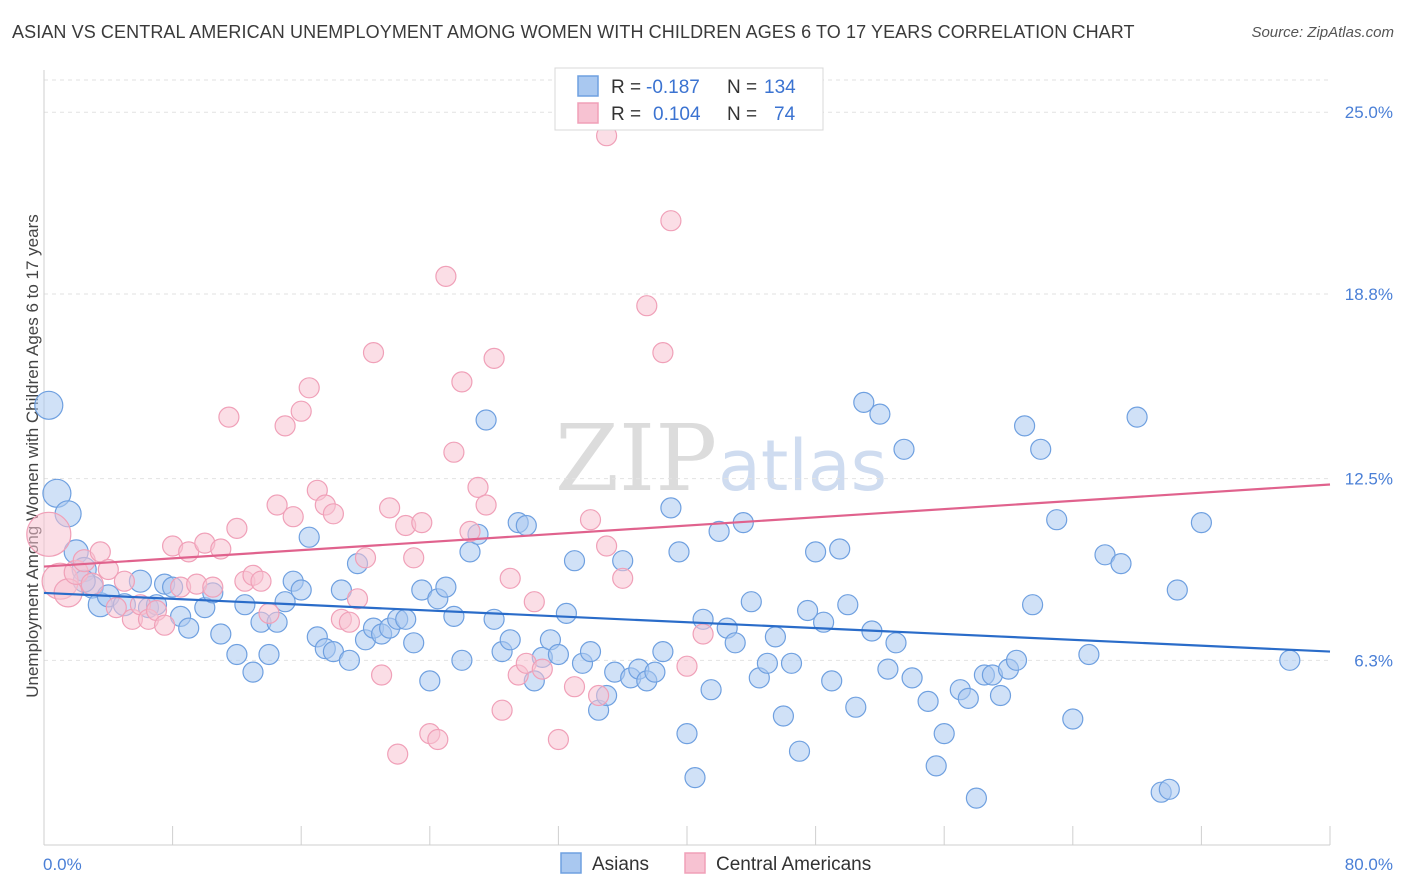 The height and width of the screenshot is (892, 1406). I want to click on y-tick-label-1: 12.5%, so click(1369, 479).